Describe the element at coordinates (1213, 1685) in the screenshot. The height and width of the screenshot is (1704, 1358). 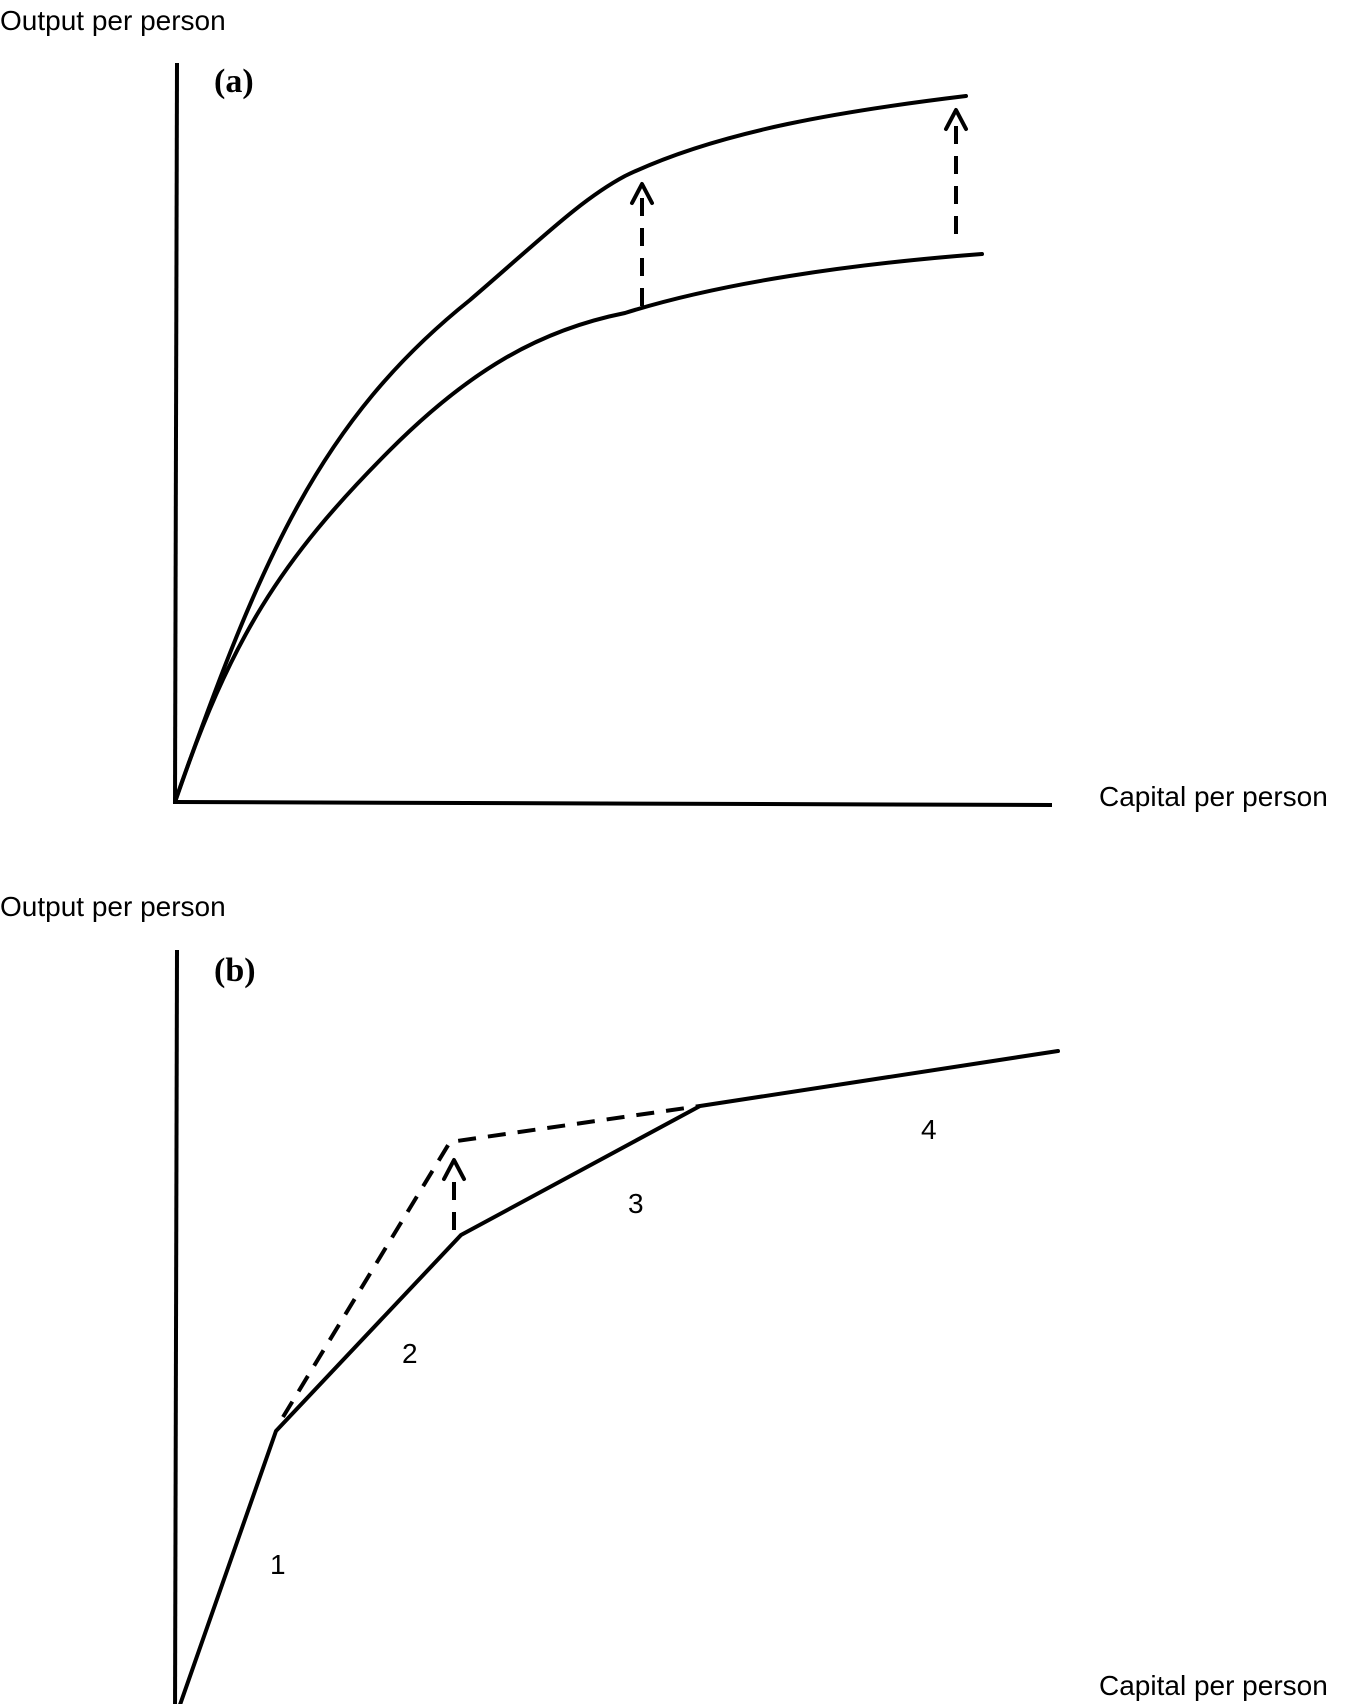
I see `panel-b-x-axis-label: Capital per person` at that location.